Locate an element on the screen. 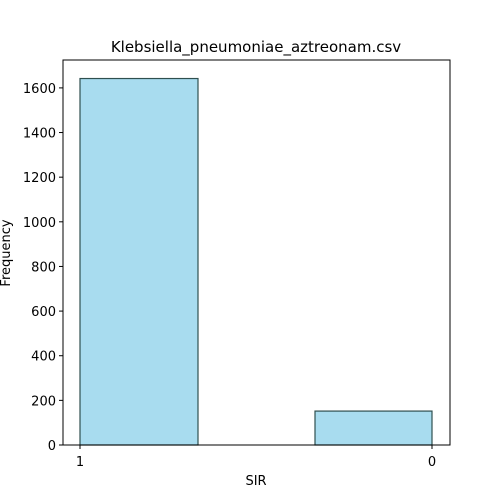 Image resolution: width=500 pixels, height=500 pixels. y-tick-label: 200 is located at coordinates (43, 401).